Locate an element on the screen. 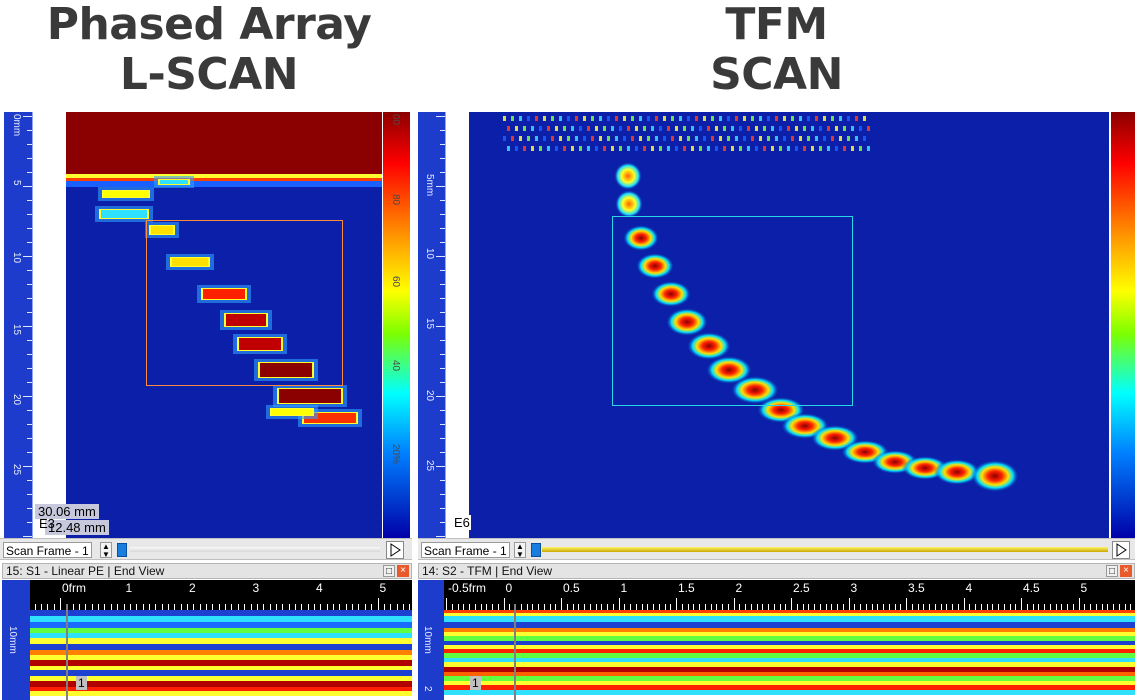 The image size is (1135, 700). left-end-view-header: 15: S1 - Linear PE | End View □ × is located at coordinates (207, 571).